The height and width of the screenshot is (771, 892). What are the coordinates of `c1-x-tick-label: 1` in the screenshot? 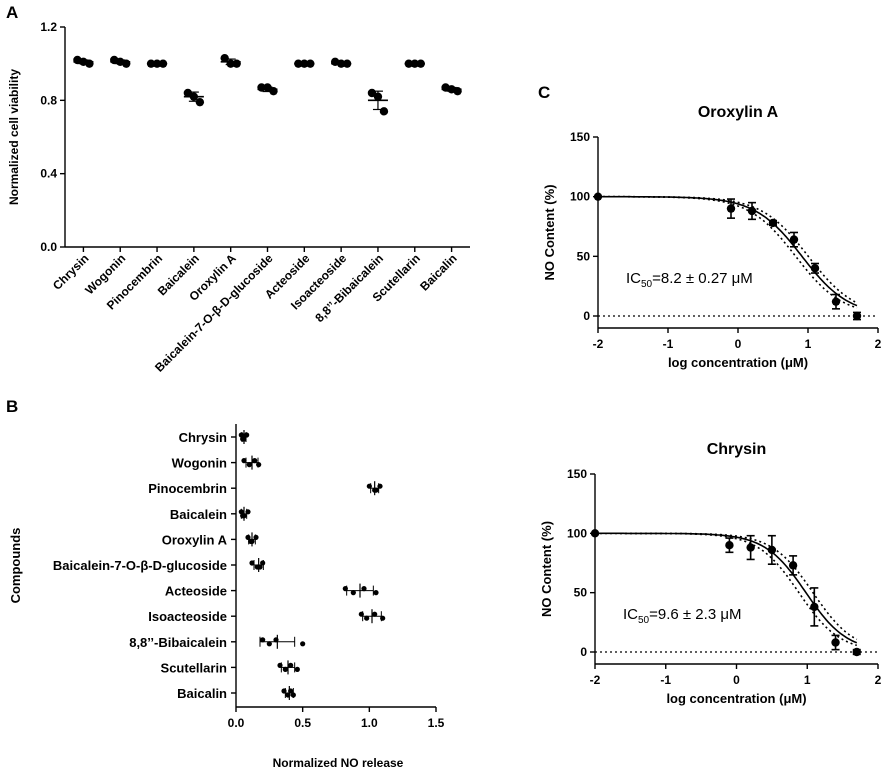 It's located at (808, 344).